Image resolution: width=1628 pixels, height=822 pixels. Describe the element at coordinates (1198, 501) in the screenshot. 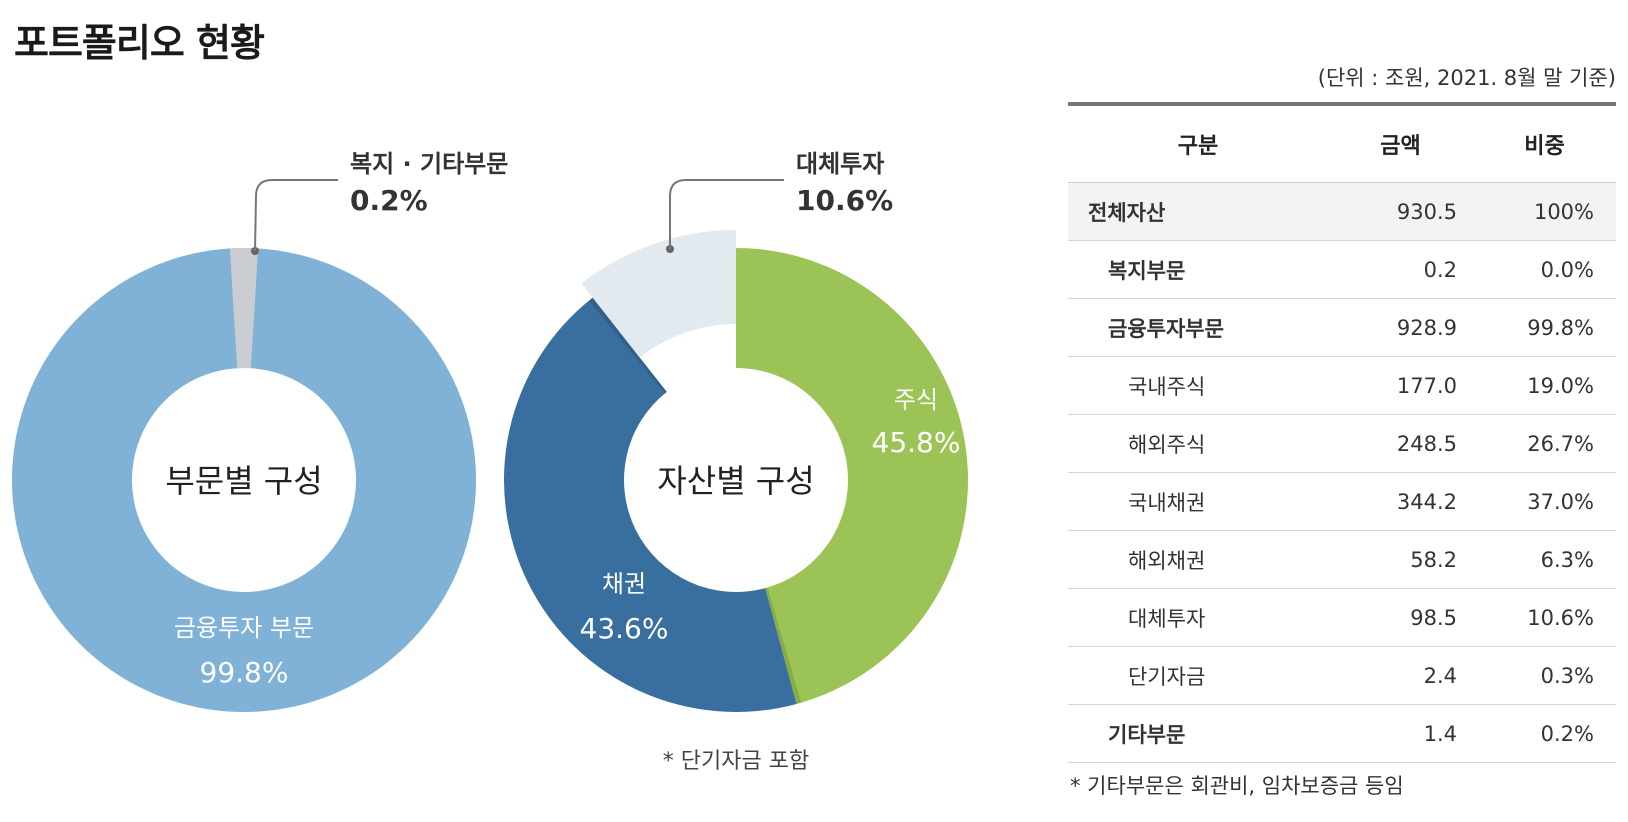

I see `row-label: 국내채권` at that location.